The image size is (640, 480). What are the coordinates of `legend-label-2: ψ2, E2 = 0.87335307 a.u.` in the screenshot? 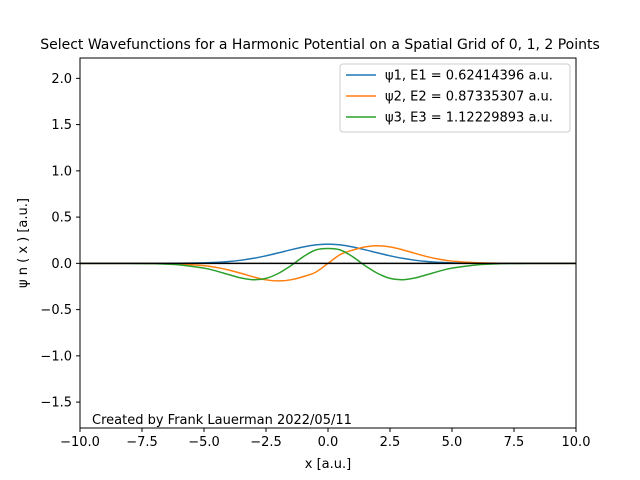 It's located at (469, 97).